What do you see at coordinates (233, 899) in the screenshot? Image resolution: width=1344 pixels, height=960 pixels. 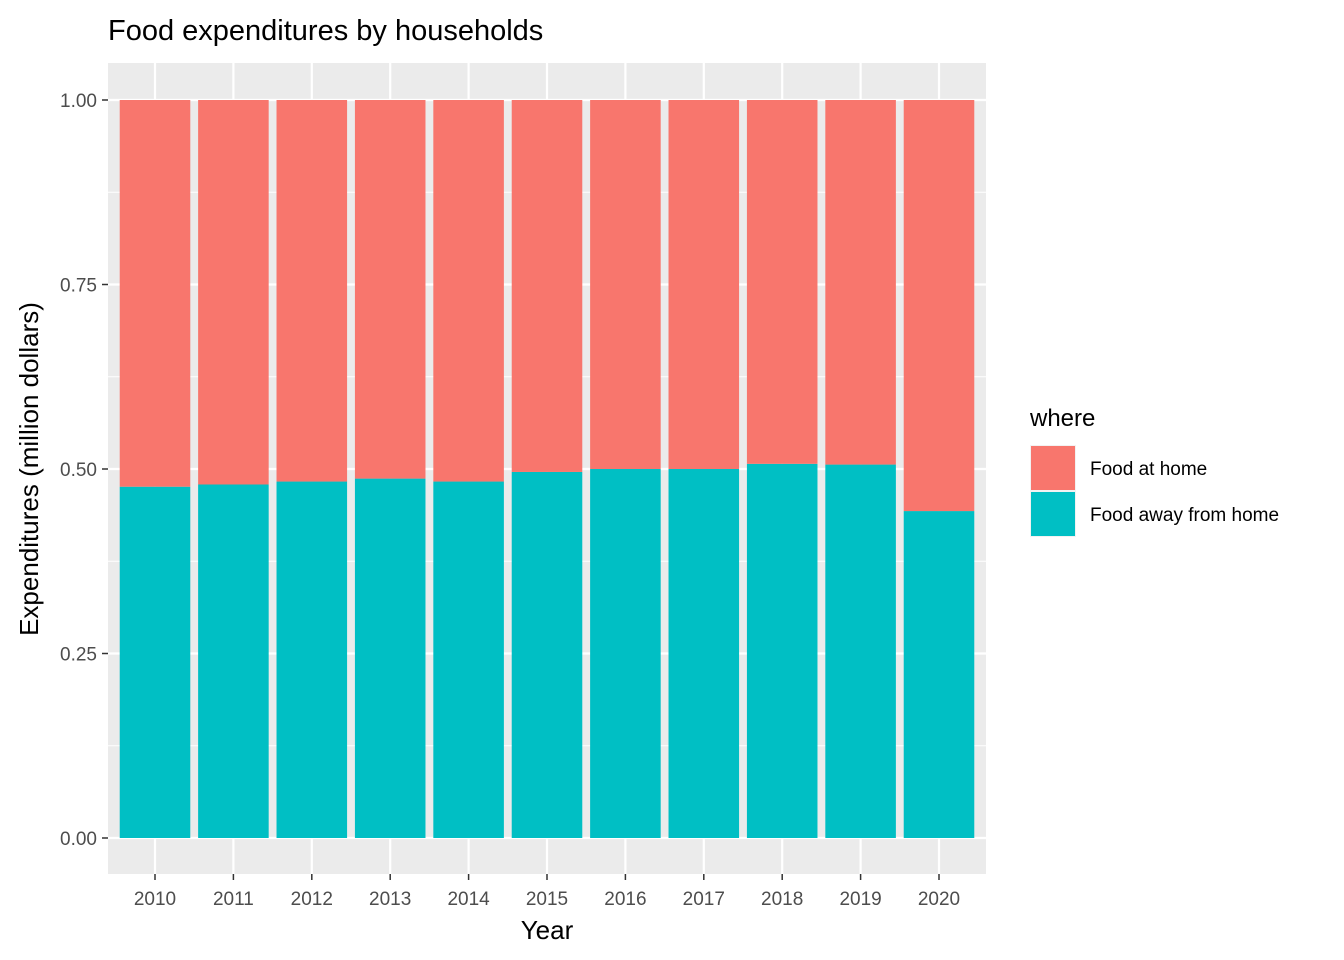 I see `x-tick-label: 2011` at bounding box center [233, 899].